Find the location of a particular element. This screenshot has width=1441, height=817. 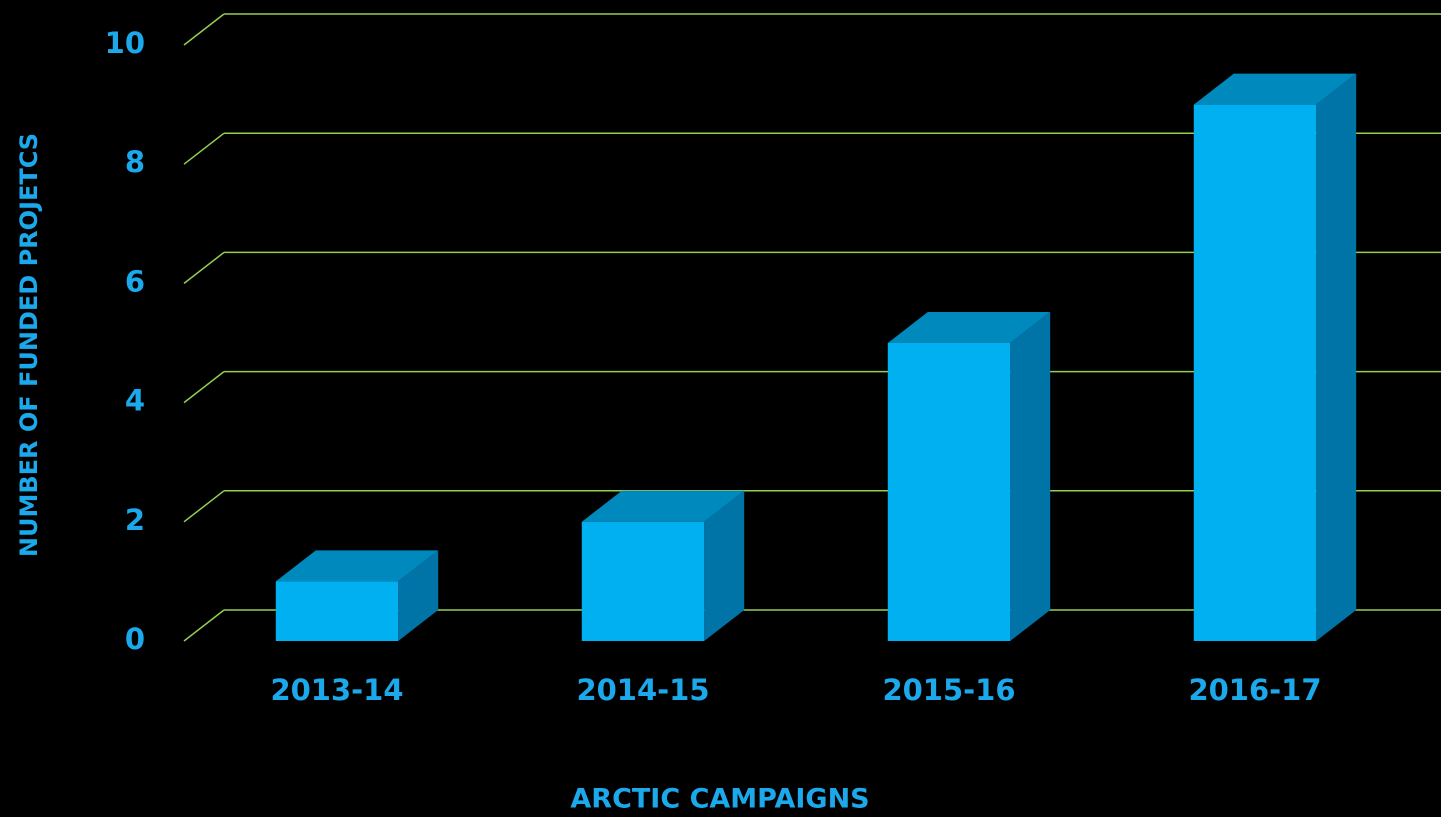

y-tick-label: 4 is located at coordinates (135, 401).